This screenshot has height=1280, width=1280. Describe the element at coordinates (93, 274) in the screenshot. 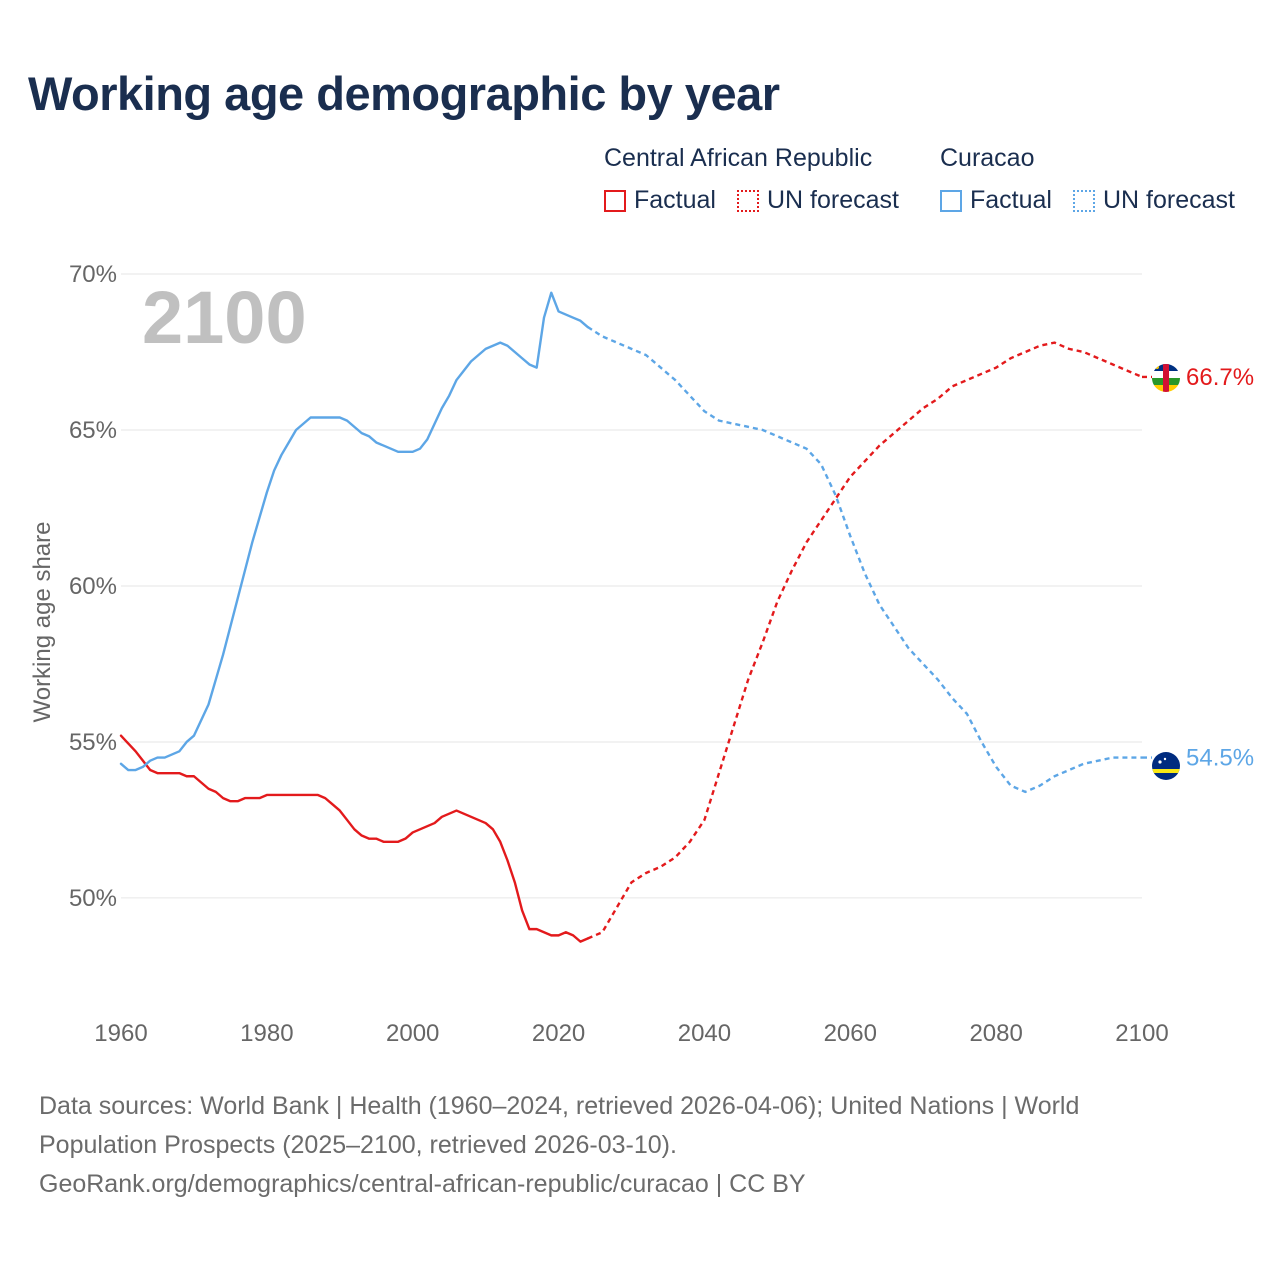

I see `y-tick-label: 70%` at that location.